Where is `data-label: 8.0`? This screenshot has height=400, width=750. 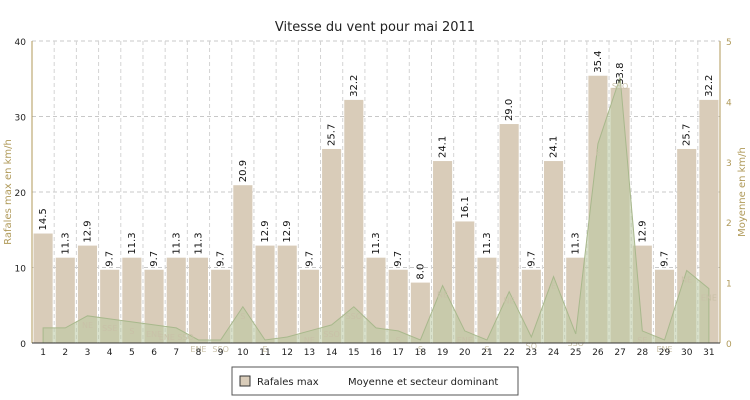
data-label: 8.0 is located at coordinates (420, 272).